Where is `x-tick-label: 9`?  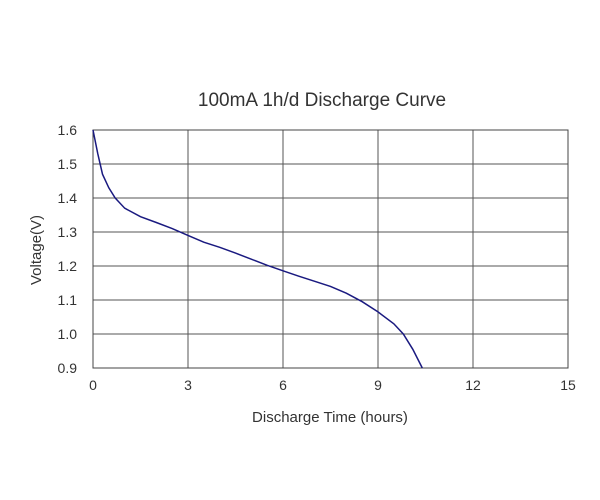
x-tick-label: 9 is located at coordinates (378, 385).